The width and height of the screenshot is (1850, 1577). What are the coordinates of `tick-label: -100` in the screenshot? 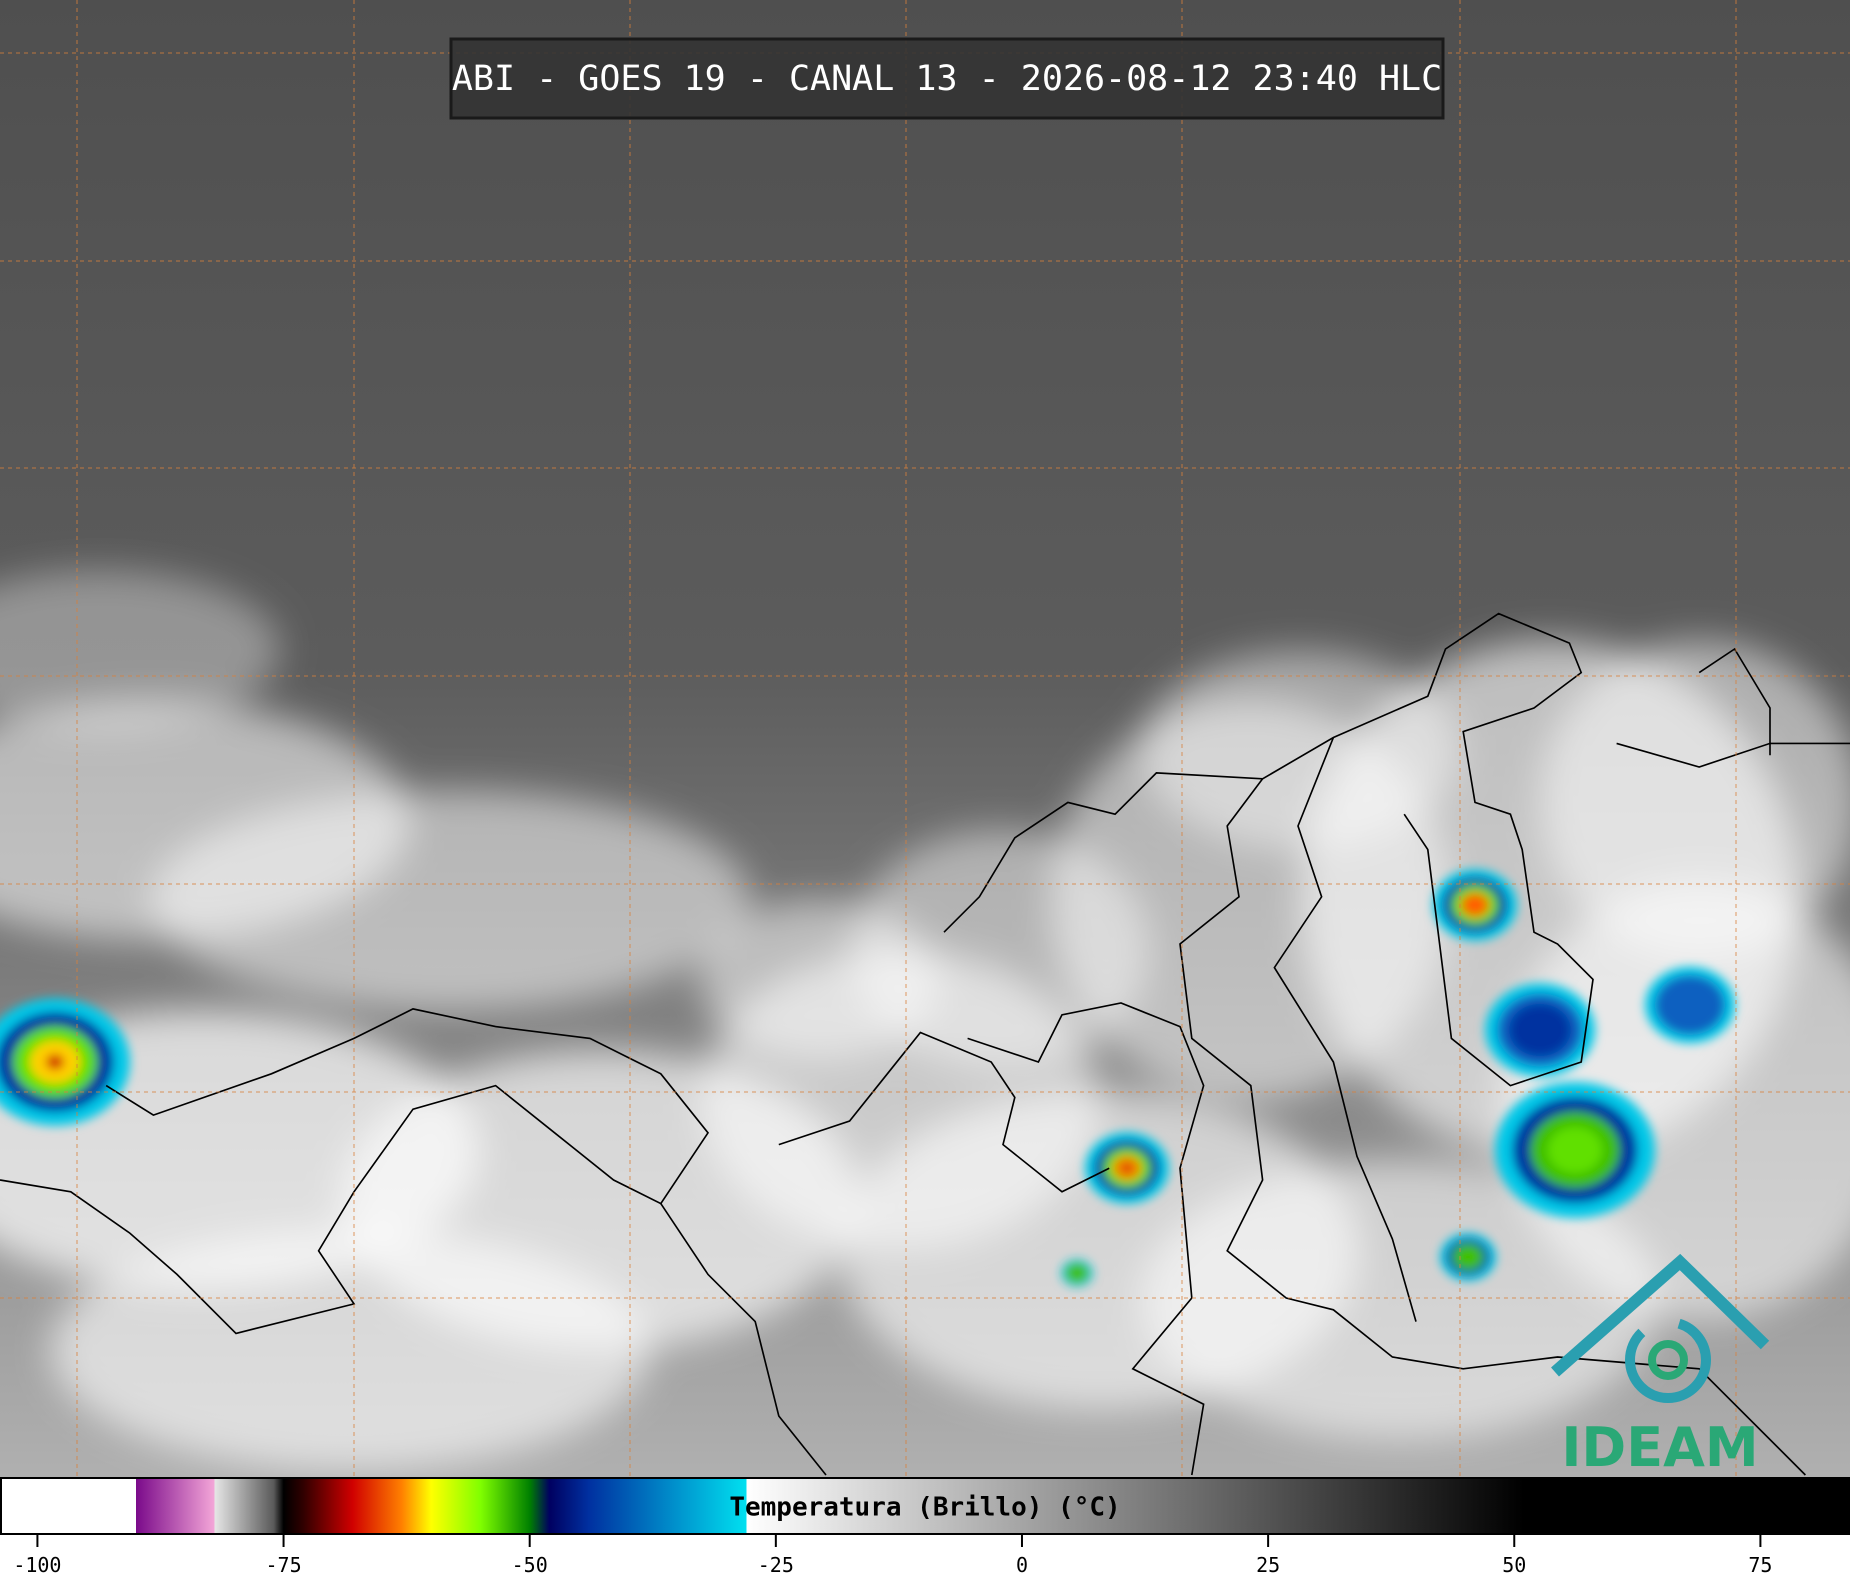 It's located at (37, 1565).